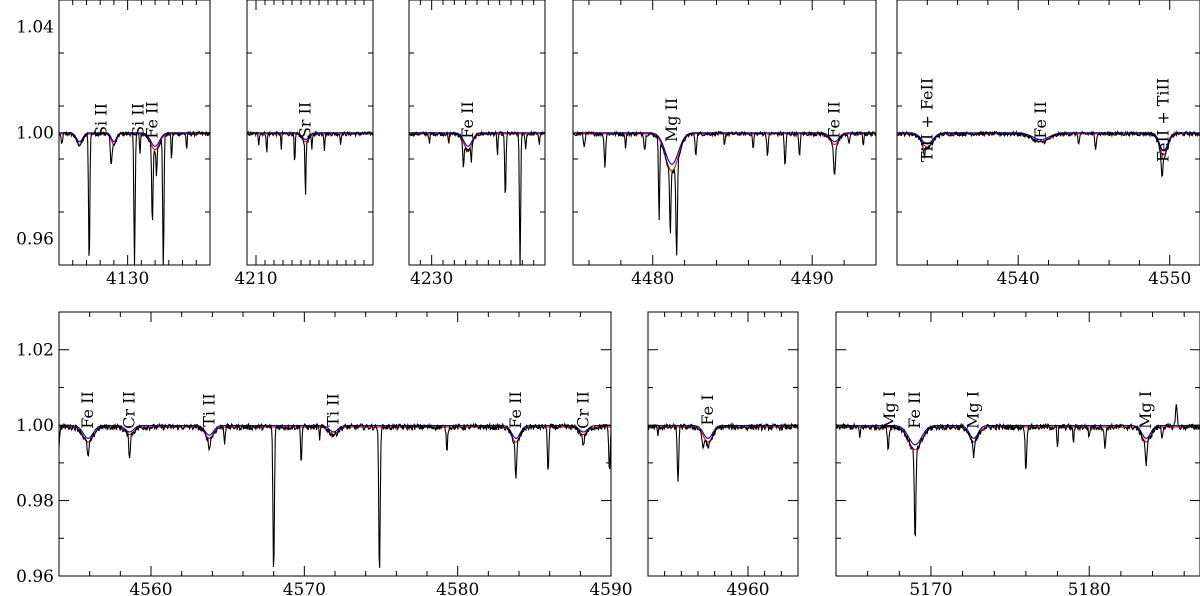  Describe the element at coordinates (305, 120) in the screenshot. I see `ion-label: Sr II` at that location.